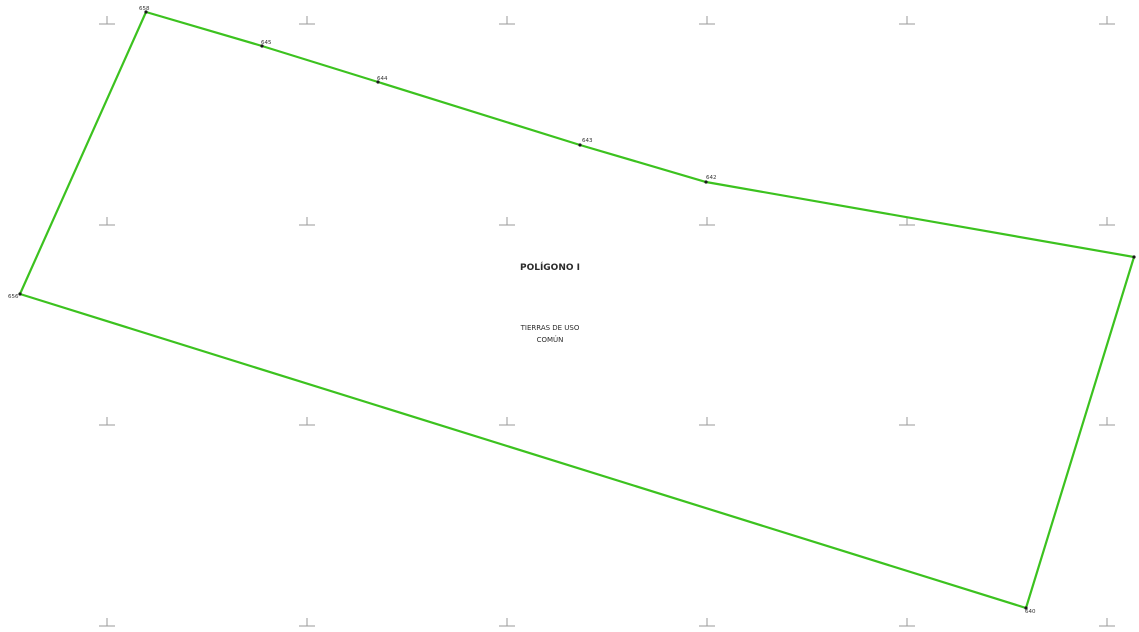 This screenshot has height=632, width=1139. Describe the element at coordinates (550, 268) in the screenshot. I see `polygon-title: POLÍGONO I` at that location.